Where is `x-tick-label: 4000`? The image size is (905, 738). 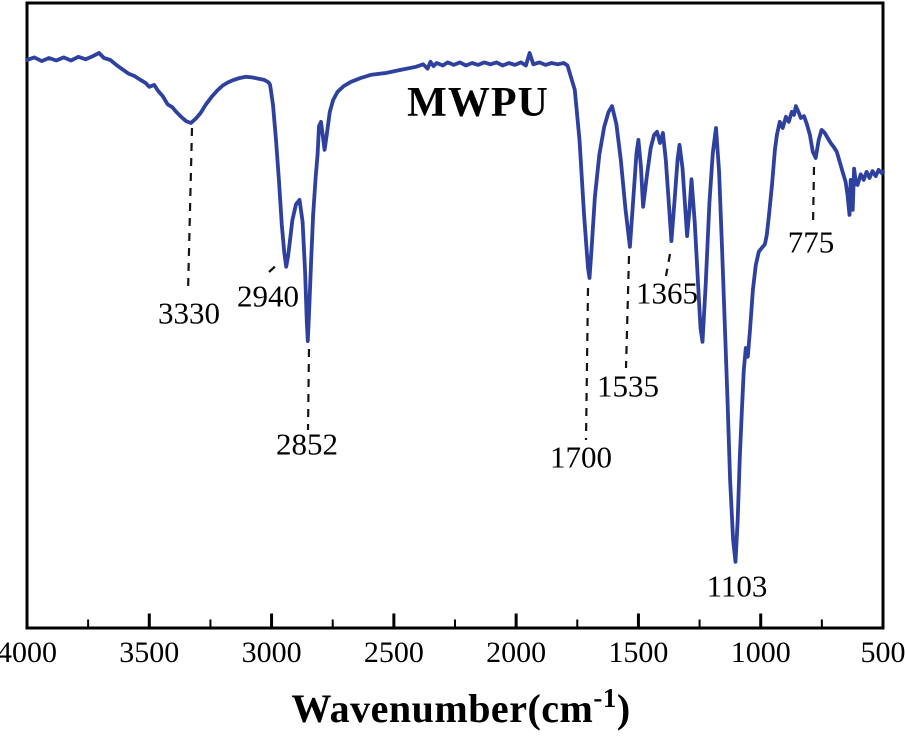
x-tick-label: 4000 is located at coordinates (28, 652).